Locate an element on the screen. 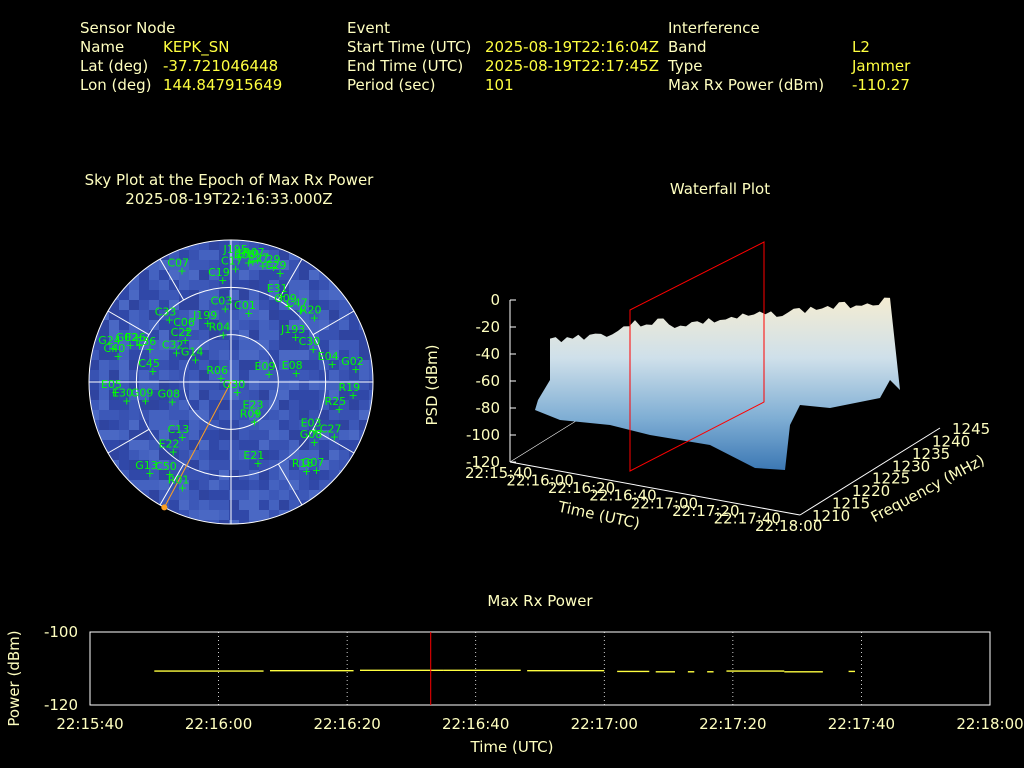  event-period-label: Period (sec) is located at coordinates (391, 85).